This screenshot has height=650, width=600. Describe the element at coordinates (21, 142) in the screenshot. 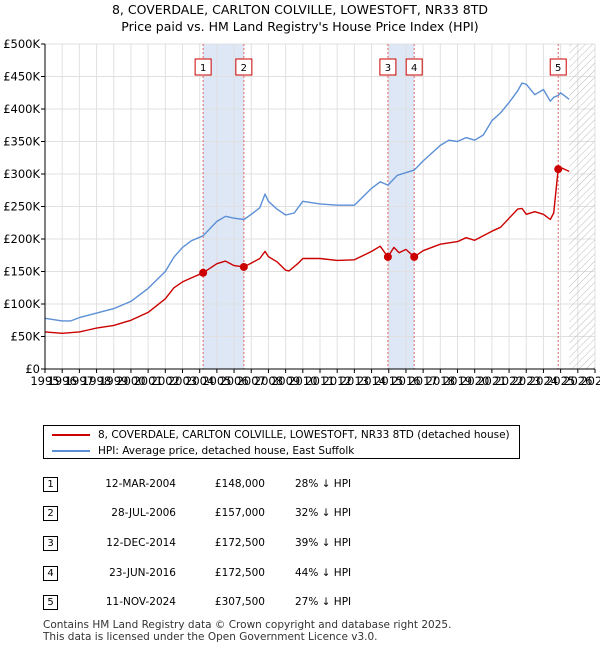

I see `y-tick-label: £350K` at that location.